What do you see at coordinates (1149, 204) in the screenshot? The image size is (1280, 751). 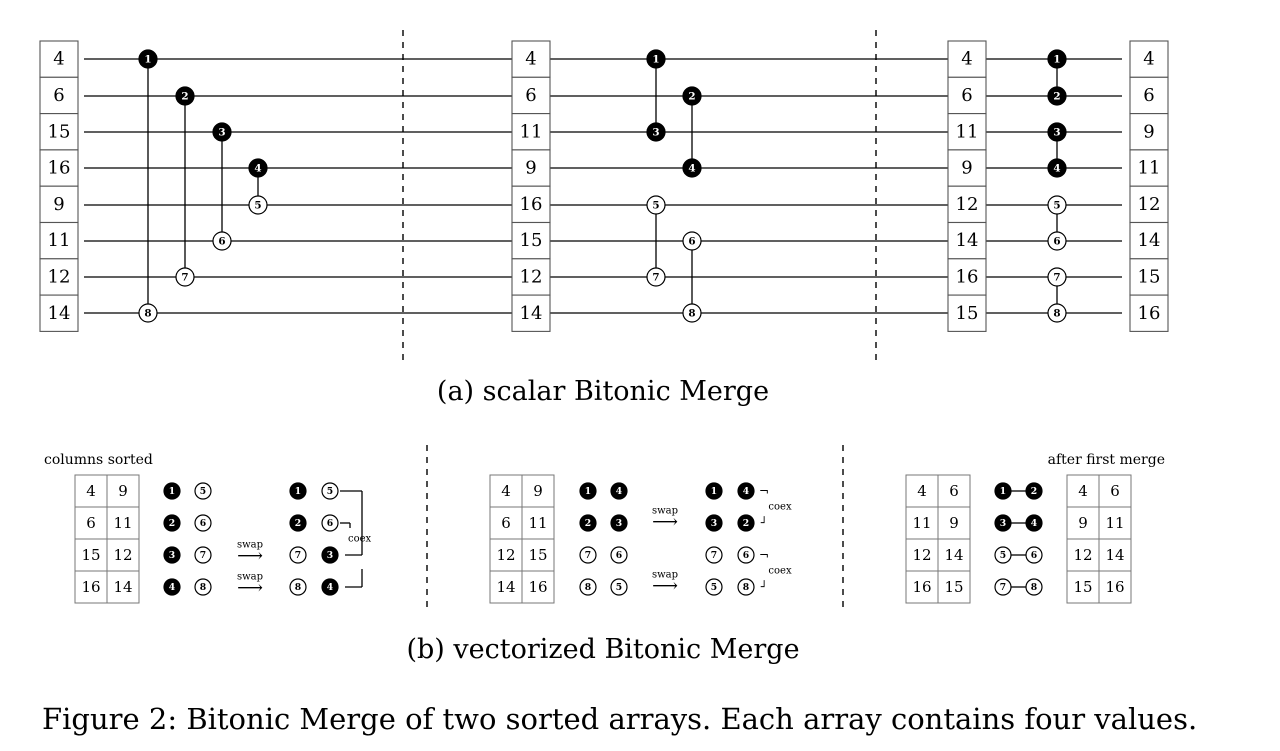 I see `output-array-value: 12` at bounding box center [1149, 204].